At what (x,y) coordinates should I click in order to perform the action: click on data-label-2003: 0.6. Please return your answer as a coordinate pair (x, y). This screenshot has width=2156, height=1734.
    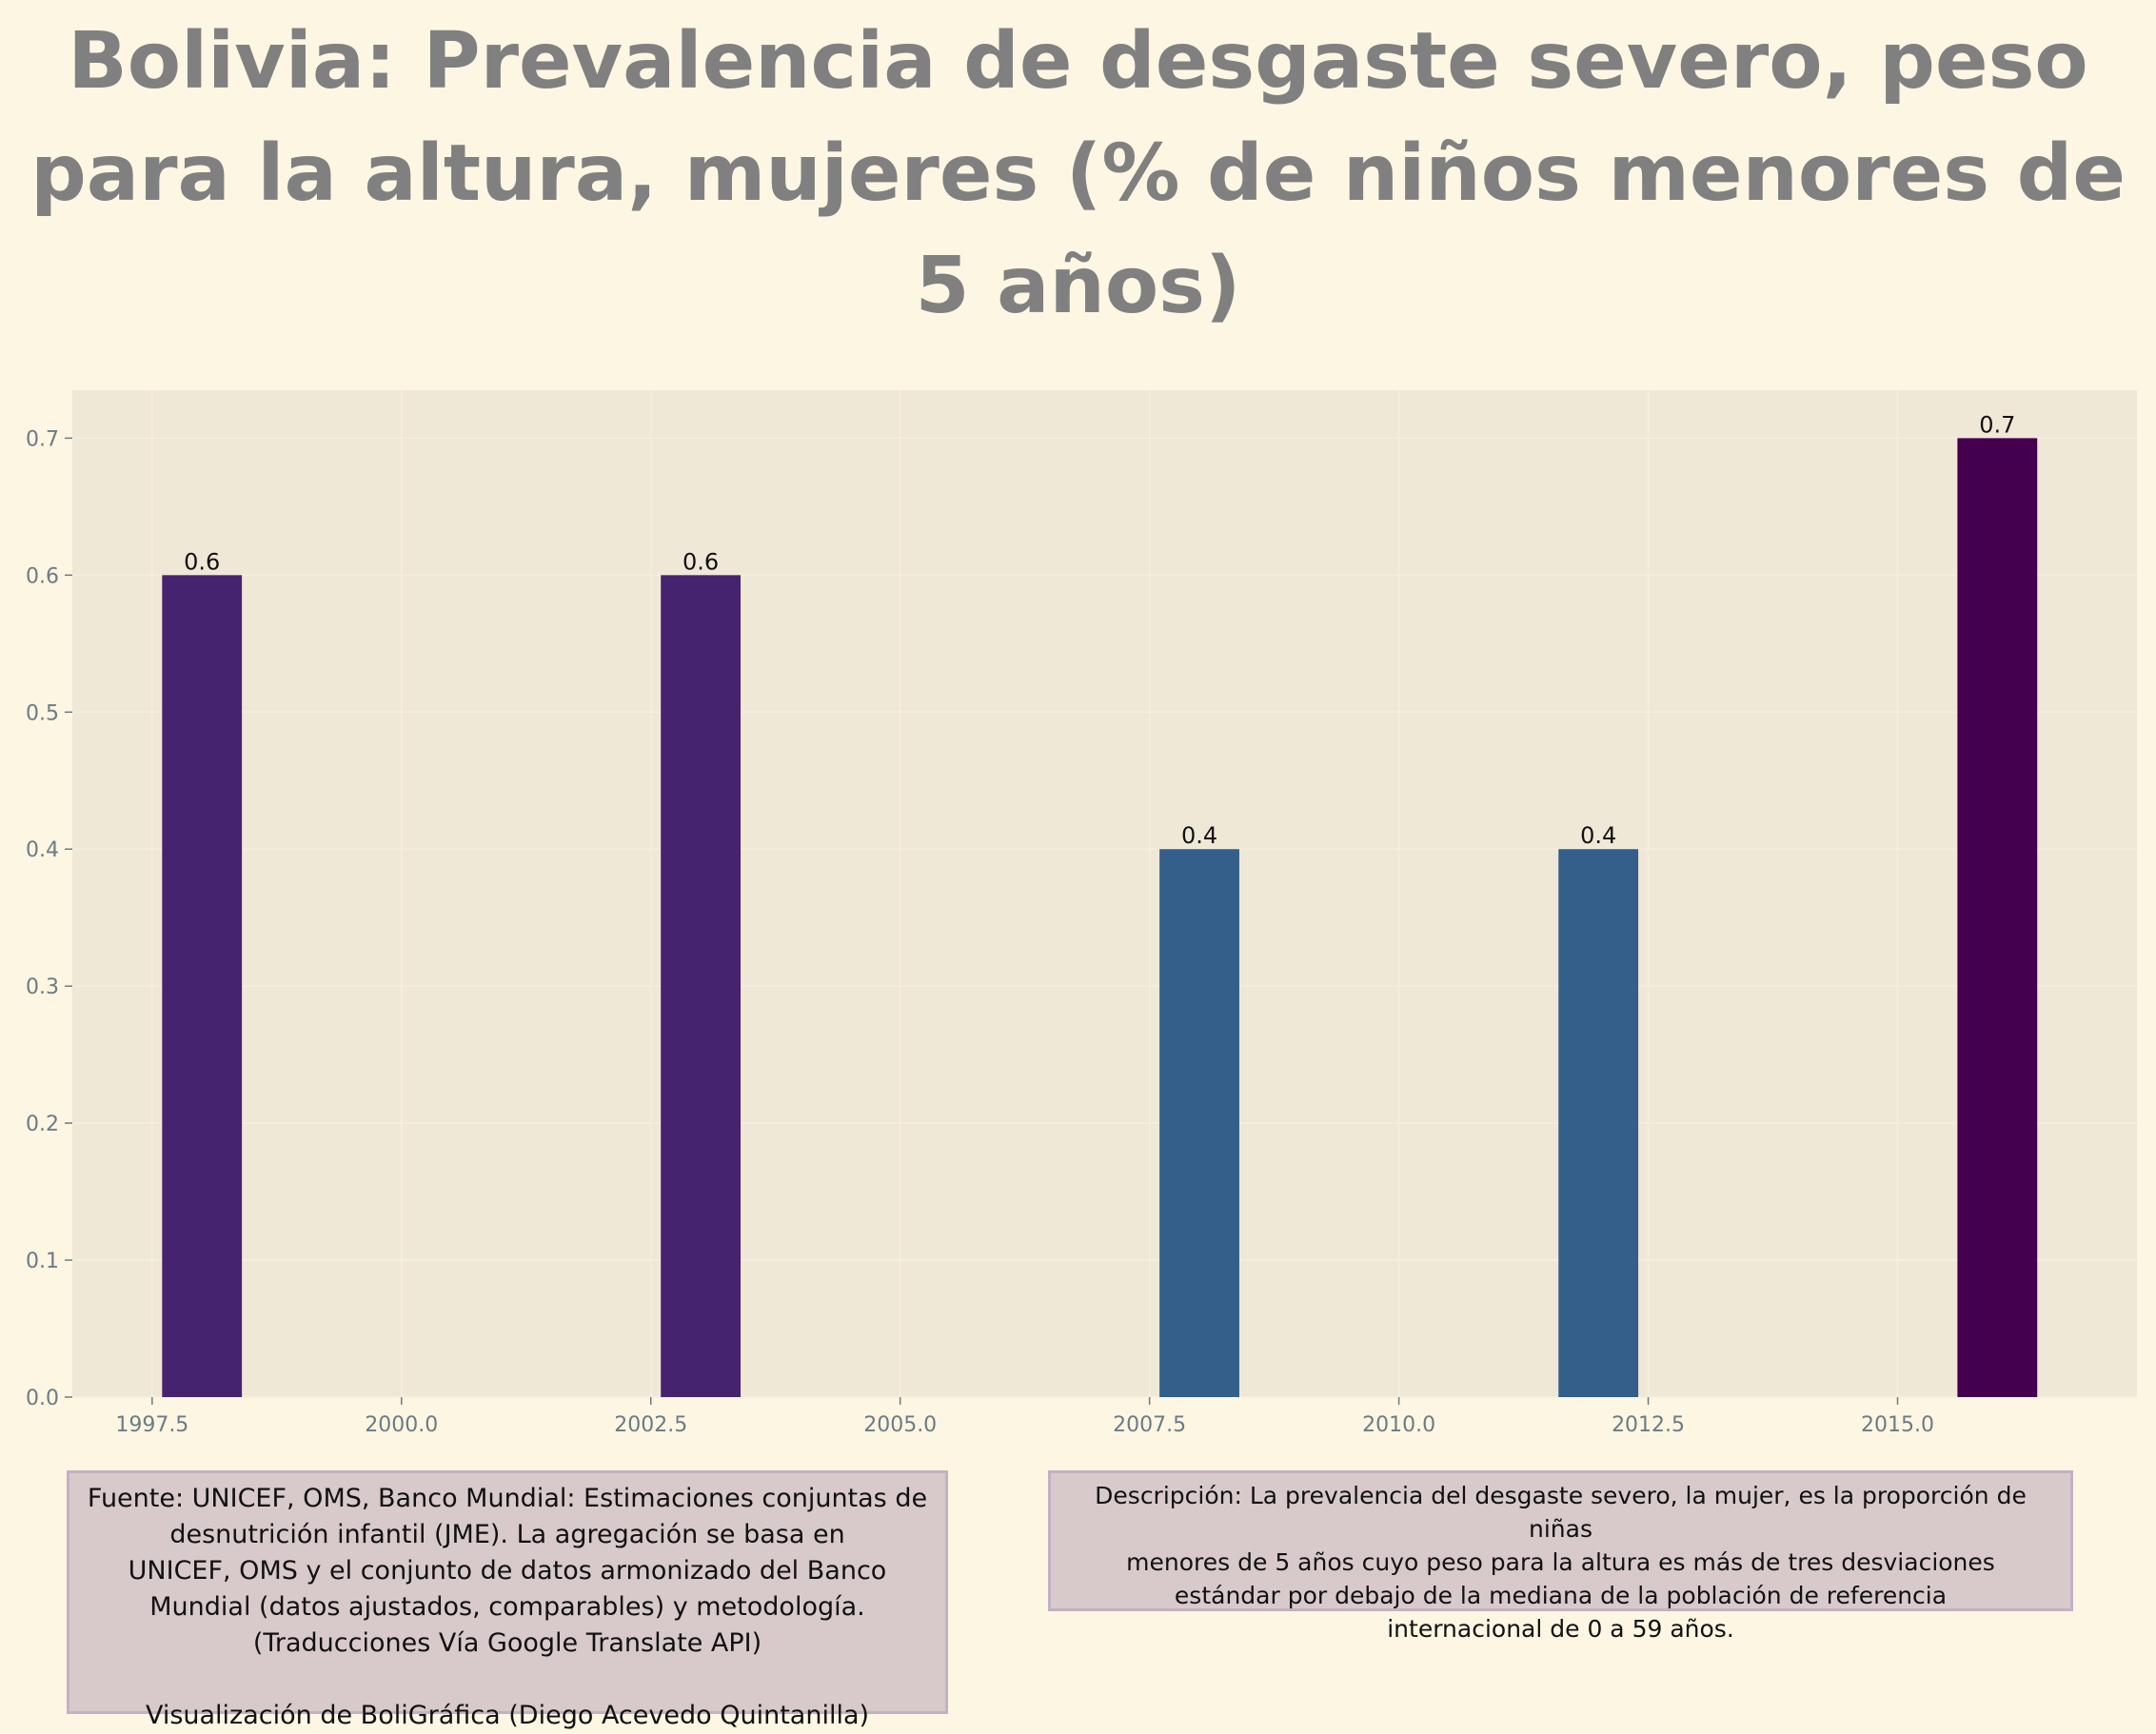
    Looking at the image, I should click on (700, 561).